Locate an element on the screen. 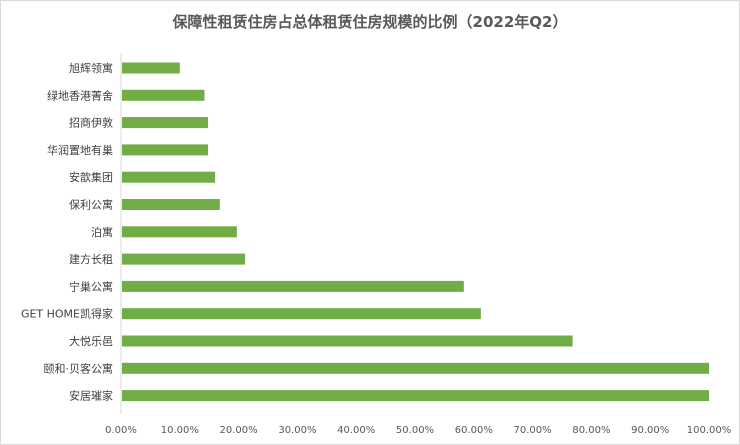 The width and height of the screenshot is (740, 445). category-label: 安歆集团 is located at coordinates (91, 177).